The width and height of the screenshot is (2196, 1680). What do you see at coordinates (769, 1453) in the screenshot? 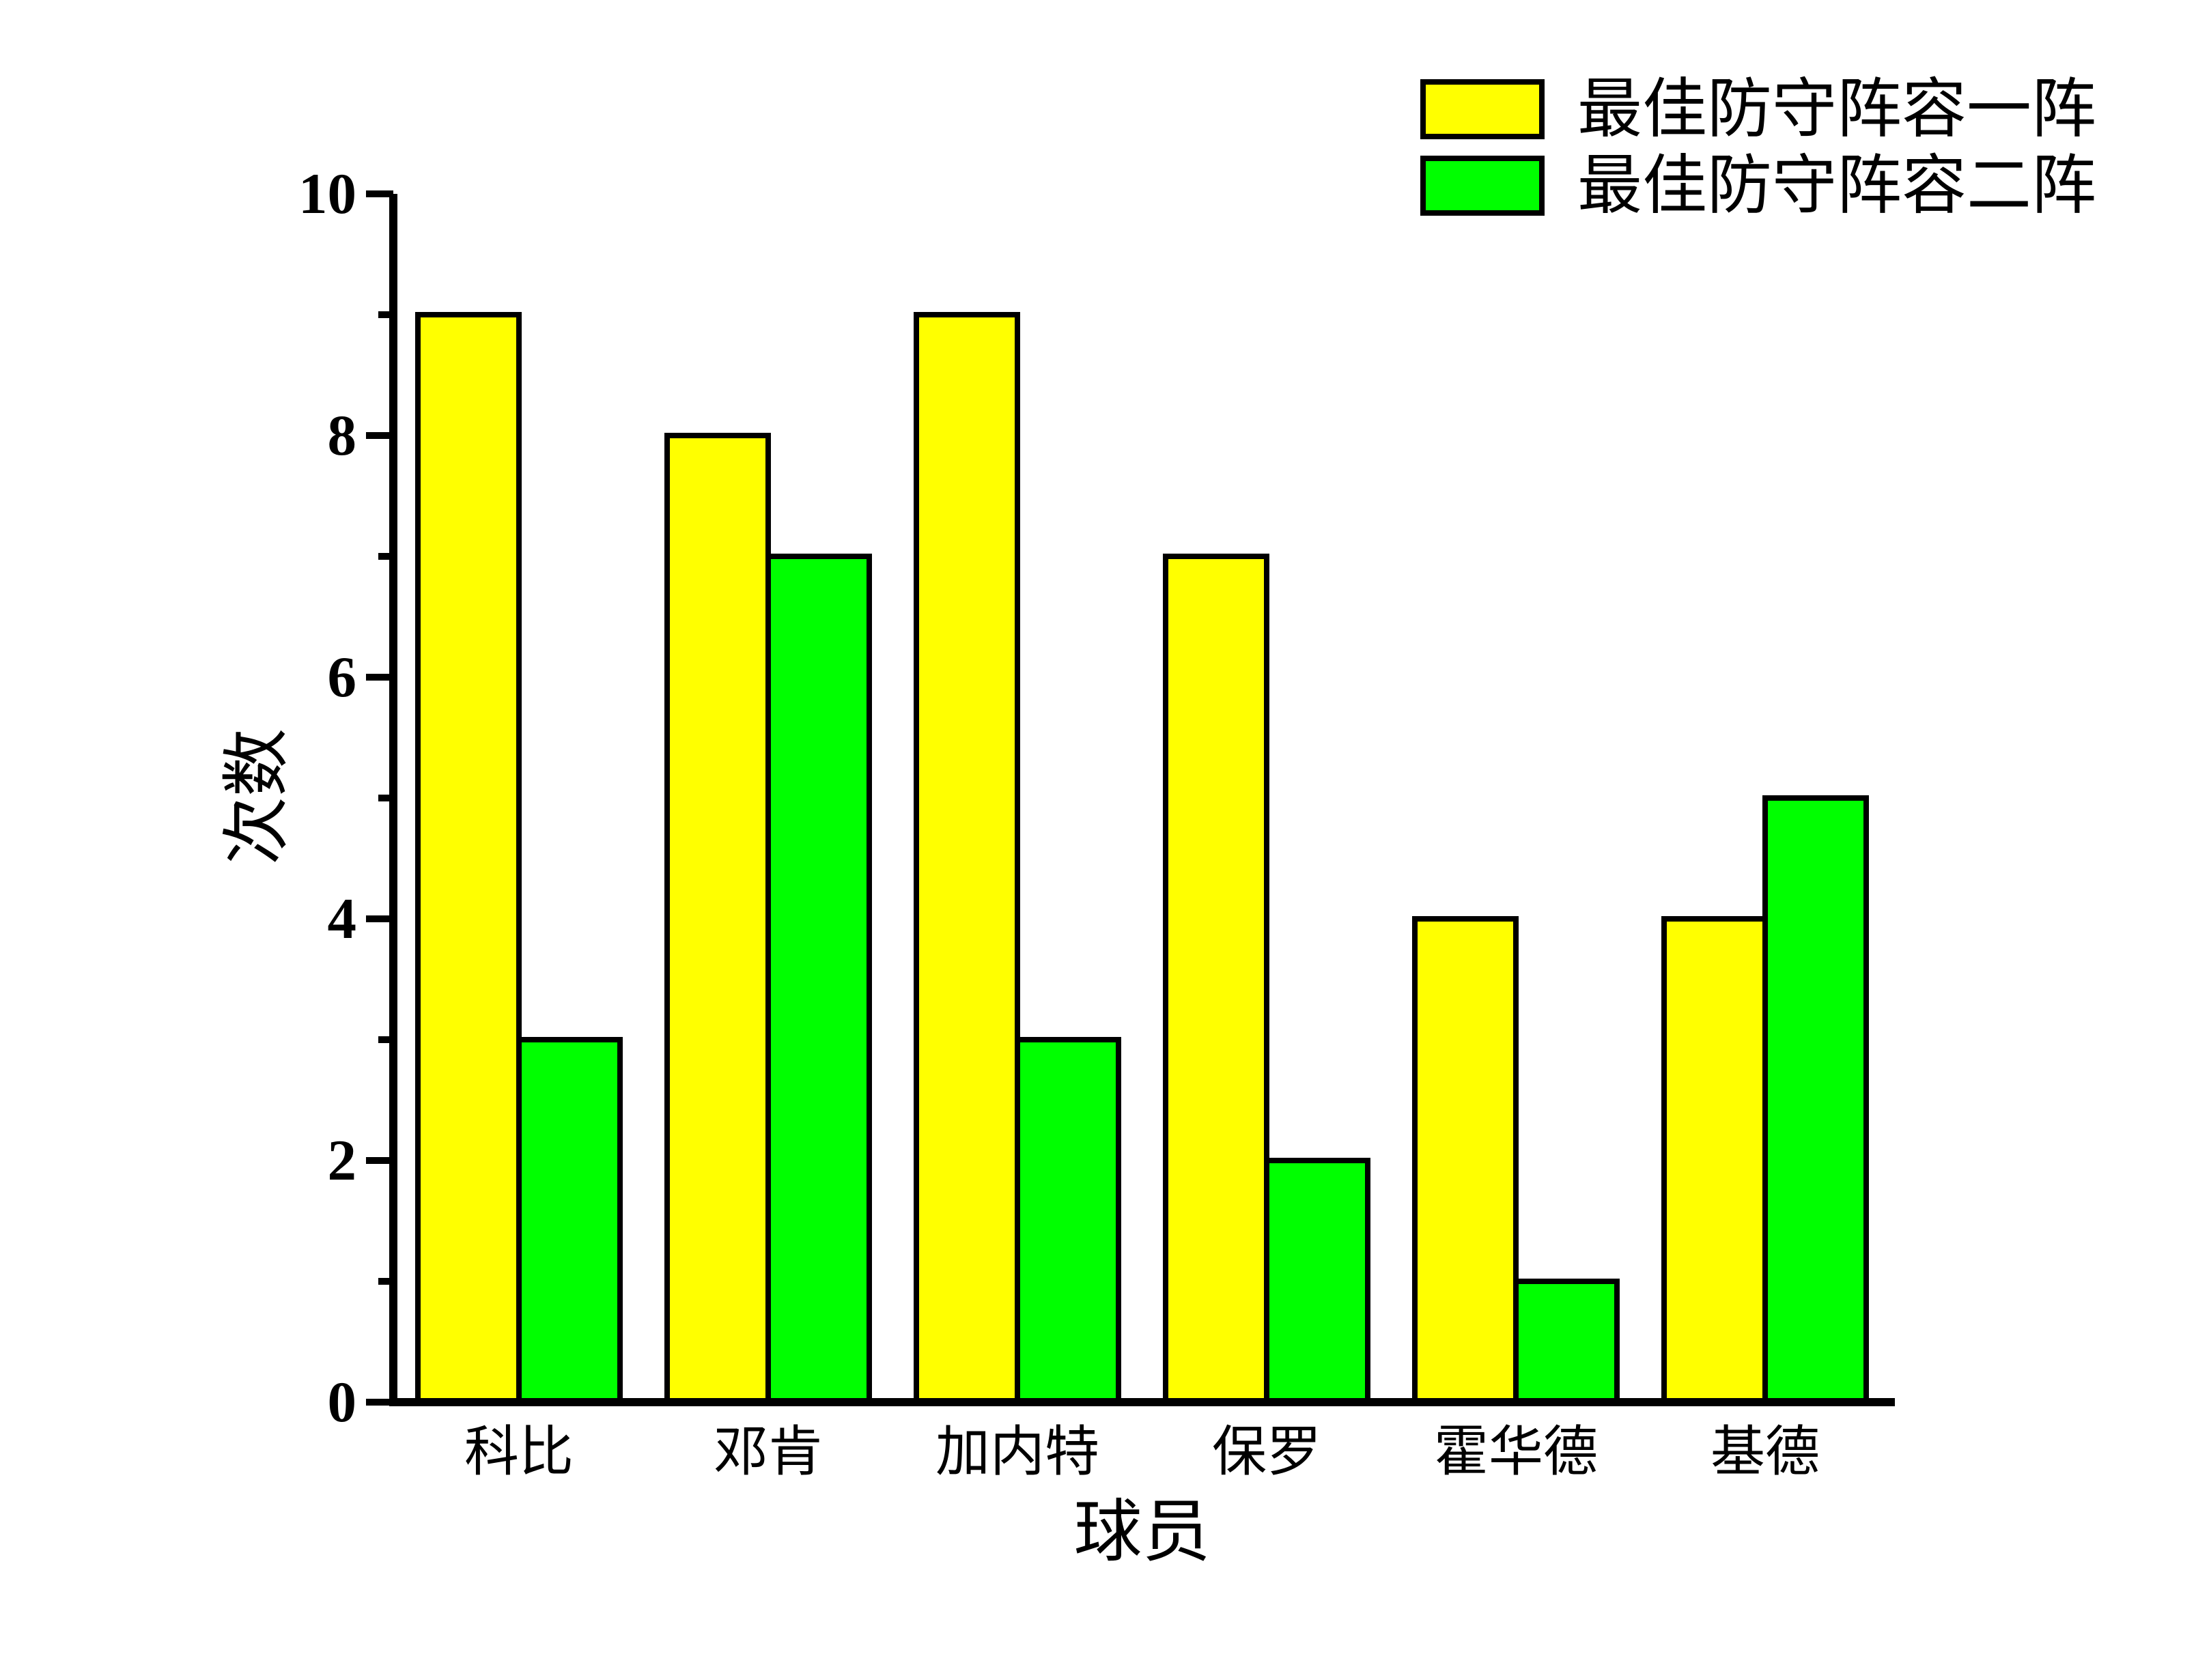
I see `x-tick-label-邓肯: 邓肯` at bounding box center [769, 1453].